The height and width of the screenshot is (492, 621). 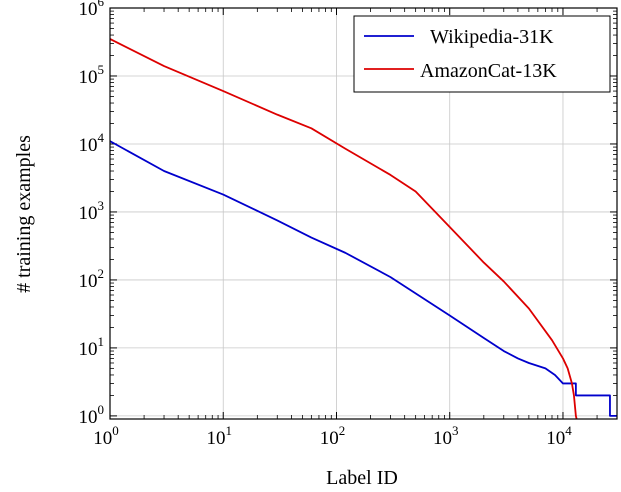 I want to click on x-tick-labels: 10⁰ 10¹ 10² 10³ 10⁴, so click(x=332, y=436).